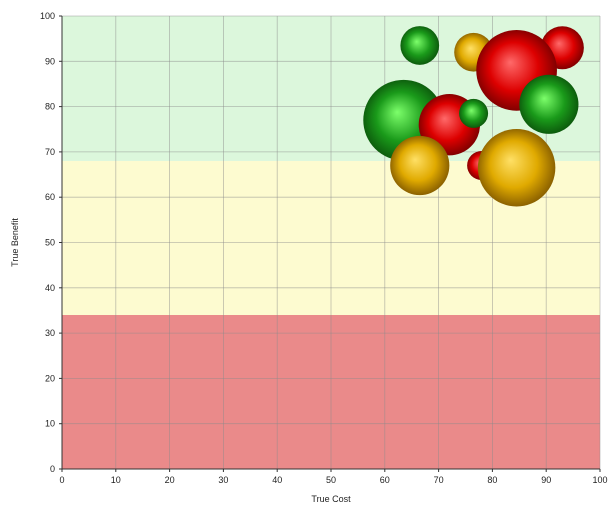 The height and width of the screenshot is (509, 610). I want to click on x-tick-label: 100, so click(599, 480).